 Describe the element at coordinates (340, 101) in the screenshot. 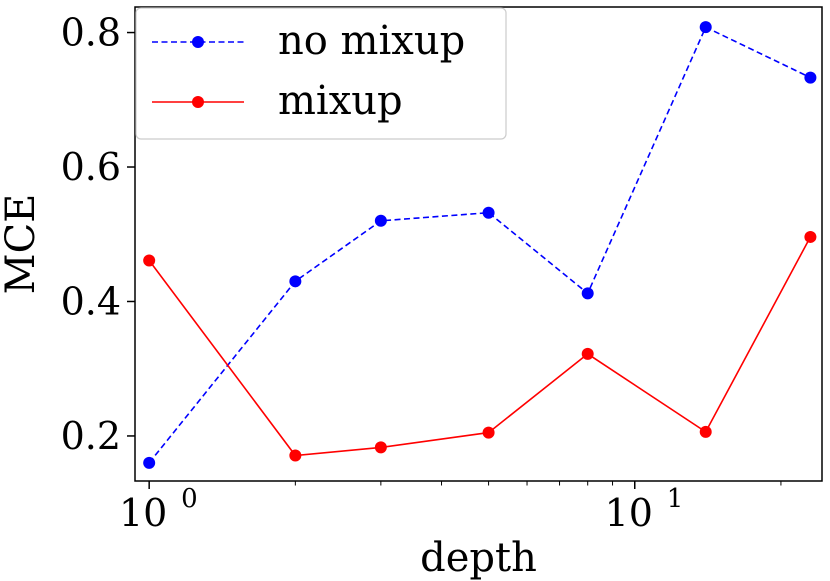

I see `legend-label: mixup` at that location.